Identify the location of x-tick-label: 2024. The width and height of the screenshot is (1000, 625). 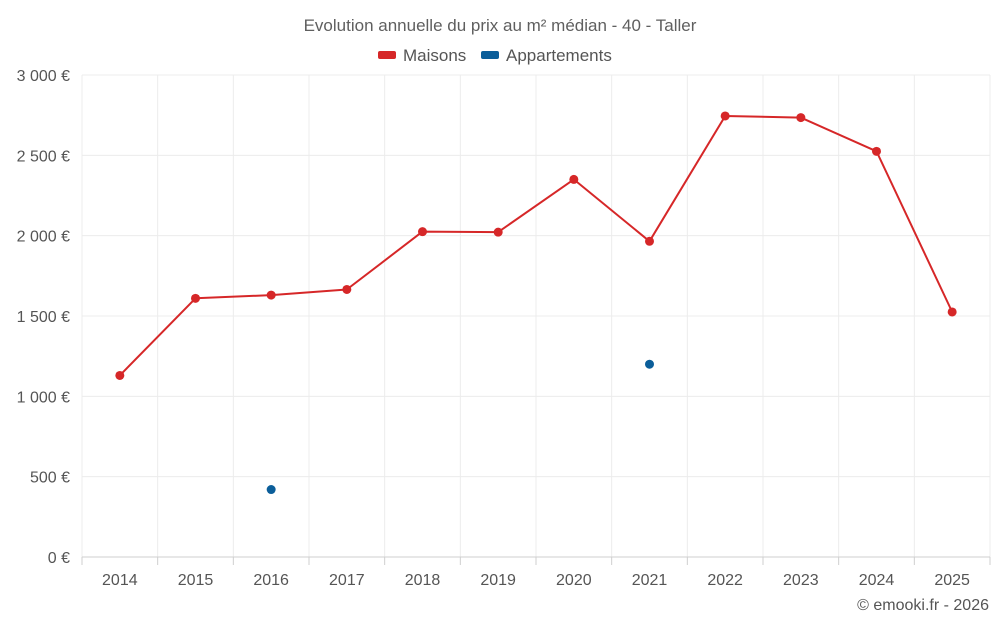
(877, 580).